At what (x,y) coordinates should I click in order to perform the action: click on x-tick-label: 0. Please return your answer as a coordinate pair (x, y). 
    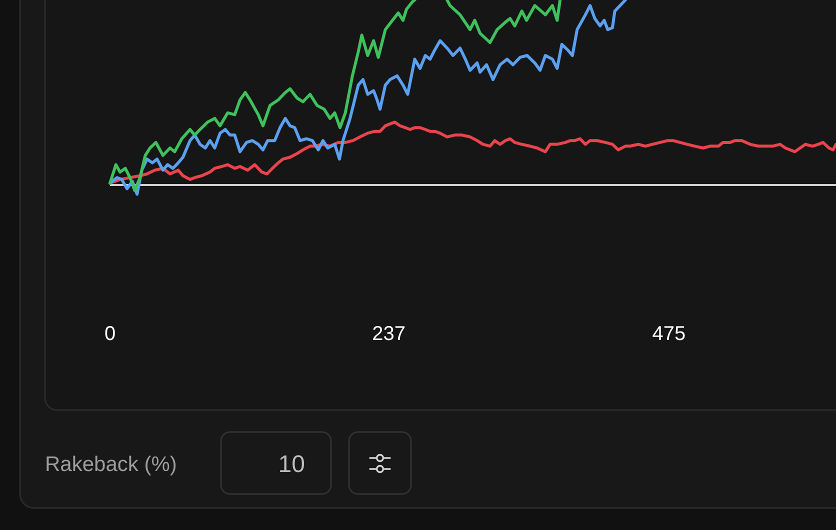
    Looking at the image, I should click on (110, 334).